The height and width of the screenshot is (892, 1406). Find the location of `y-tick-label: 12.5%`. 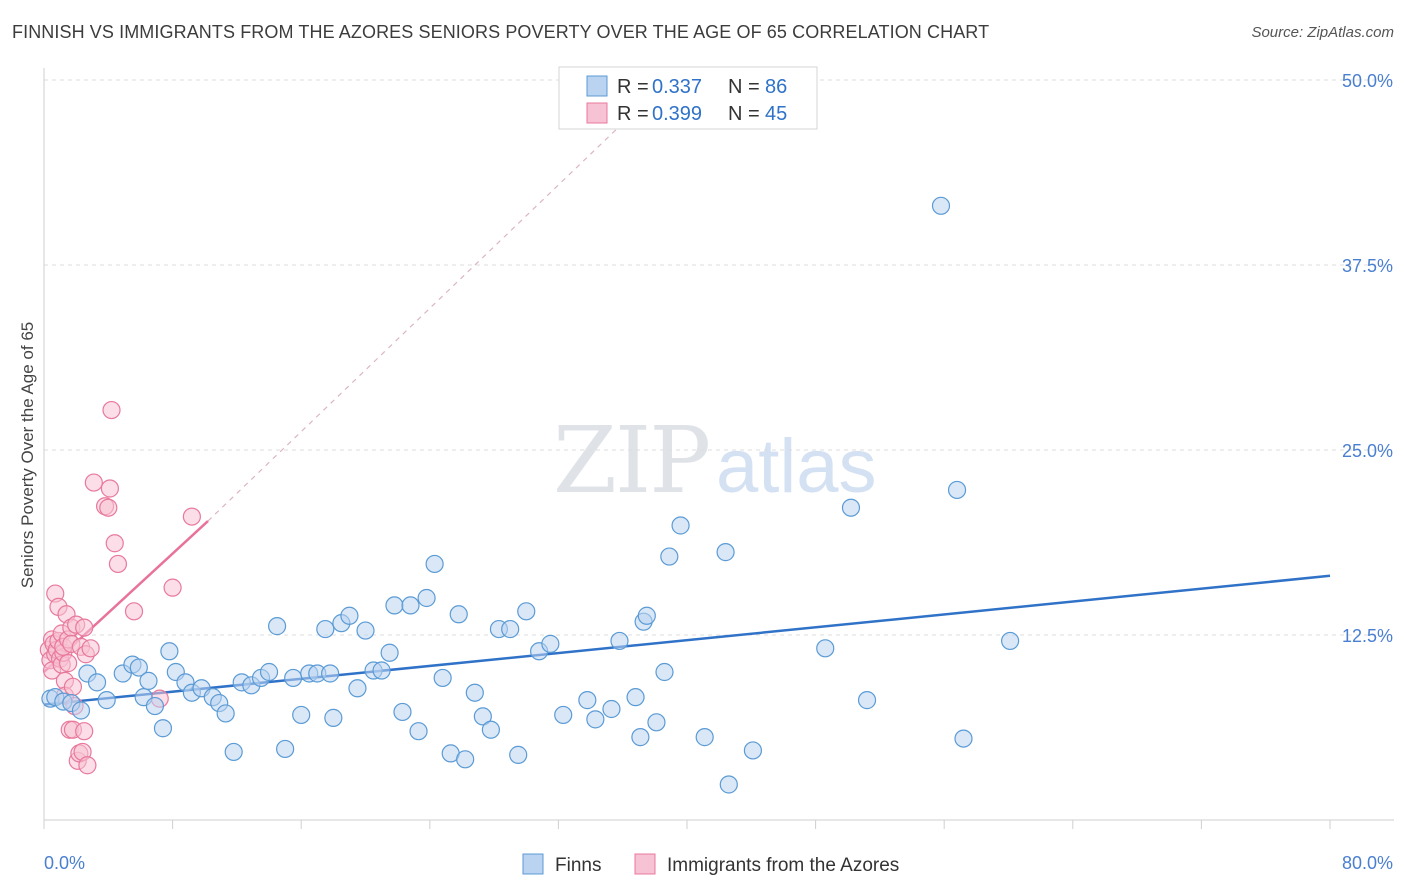

y-tick-label: 12.5% is located at coordinates (1367, 636).